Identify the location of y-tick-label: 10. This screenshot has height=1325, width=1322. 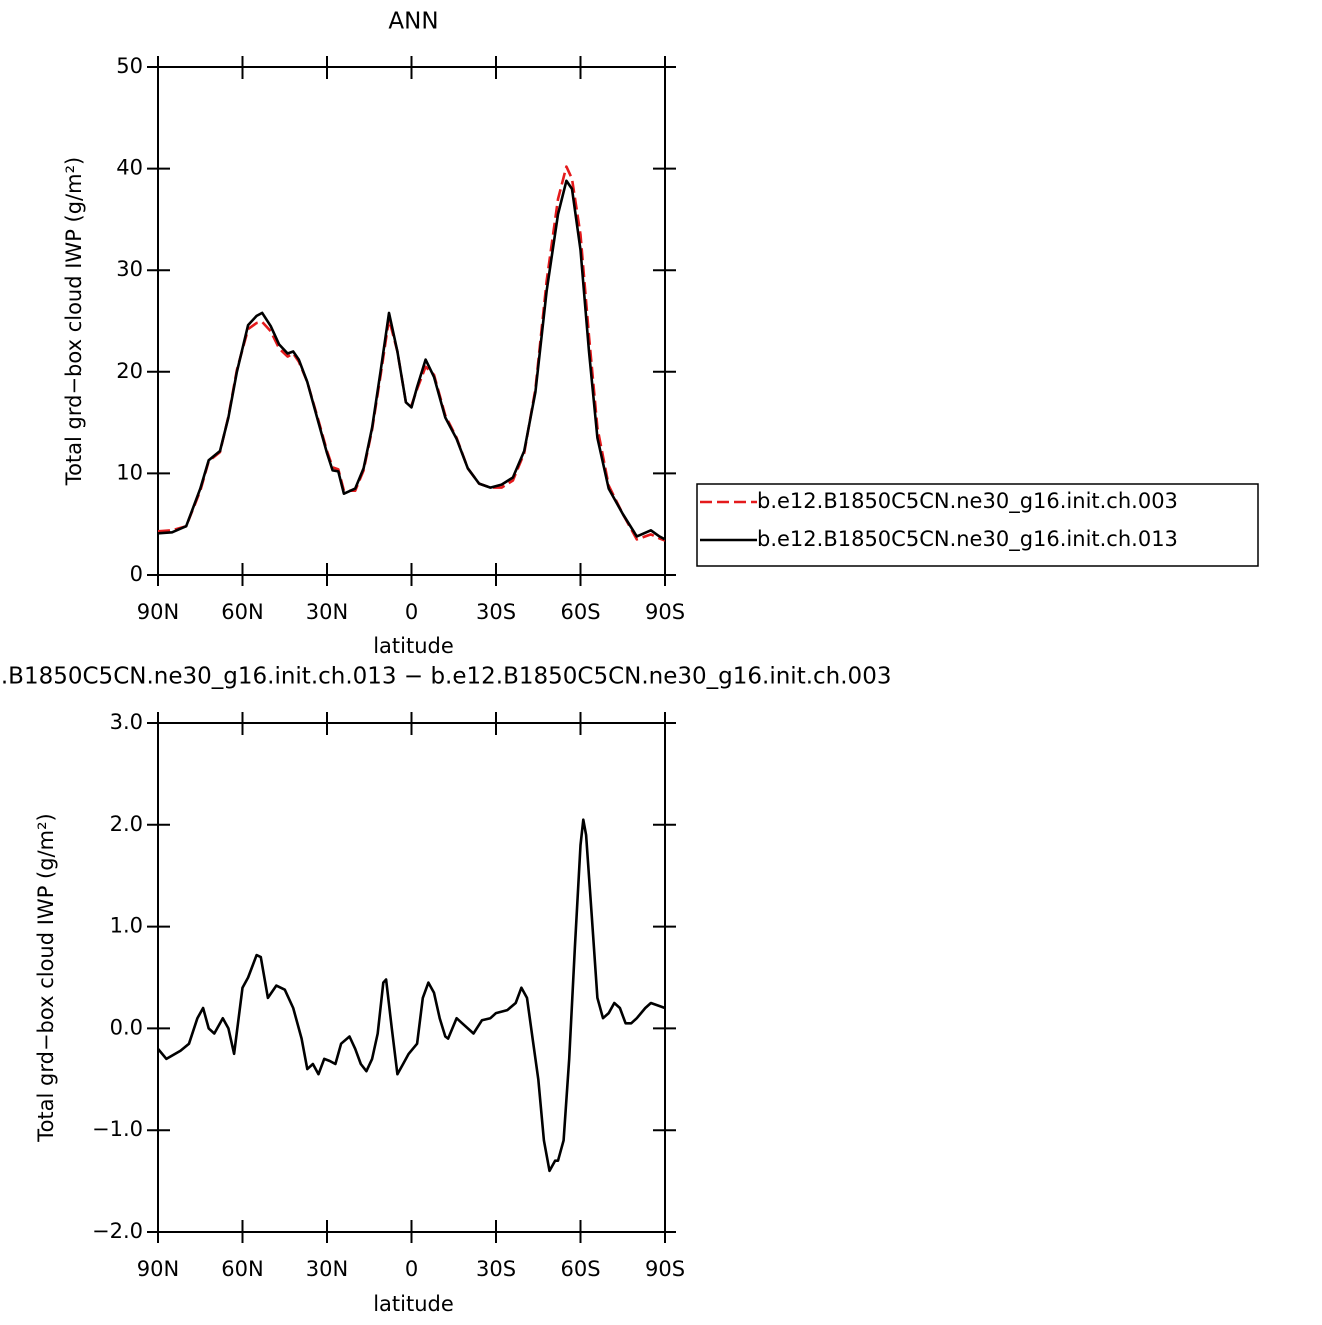
(129, 472).